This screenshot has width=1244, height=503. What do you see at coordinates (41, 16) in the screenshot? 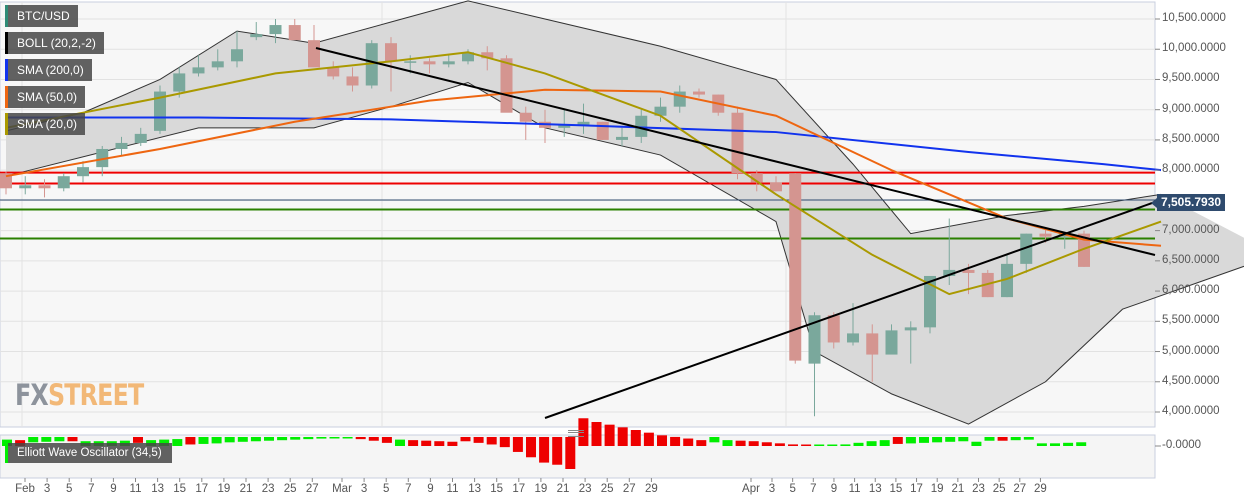
I see `legend-btcusd: BTC/USD` at bounding box center [41, 16].